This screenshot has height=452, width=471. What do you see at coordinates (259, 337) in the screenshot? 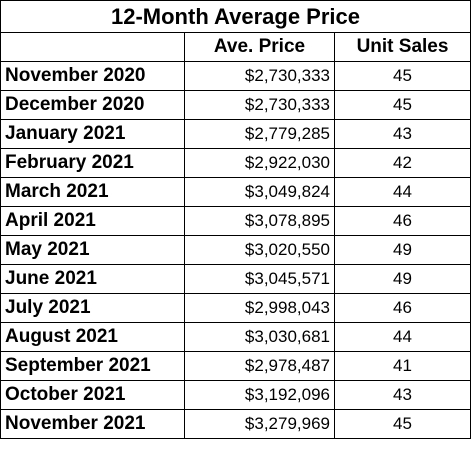
I see `avg-price-cell: $3,030,681` at bounding box center [259, 337].